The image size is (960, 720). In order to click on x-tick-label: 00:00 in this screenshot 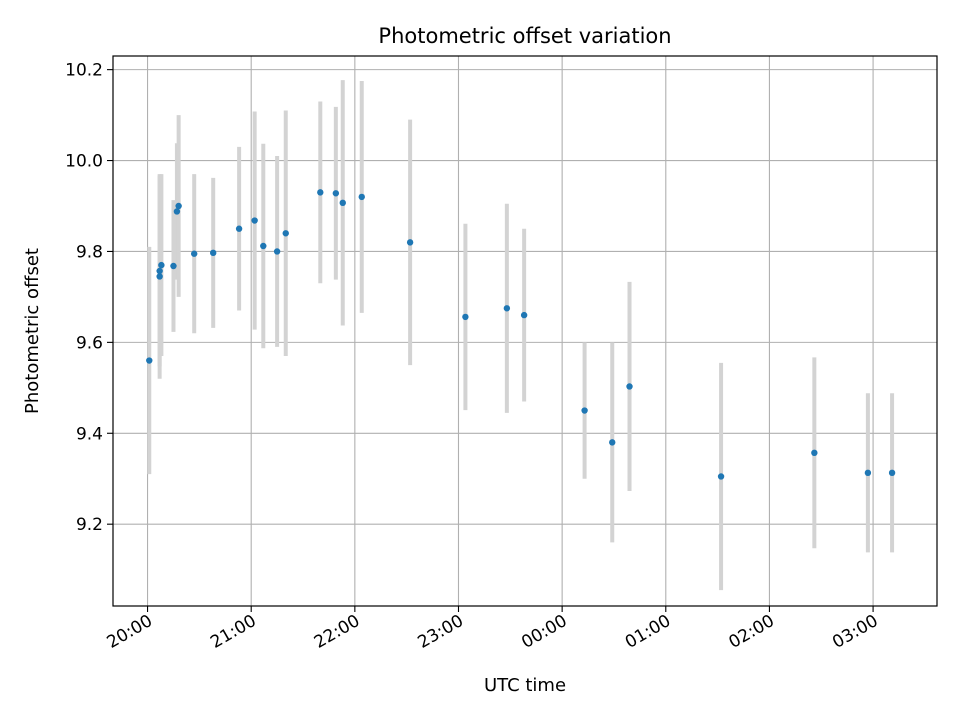, I will do `click(544, 632)`.